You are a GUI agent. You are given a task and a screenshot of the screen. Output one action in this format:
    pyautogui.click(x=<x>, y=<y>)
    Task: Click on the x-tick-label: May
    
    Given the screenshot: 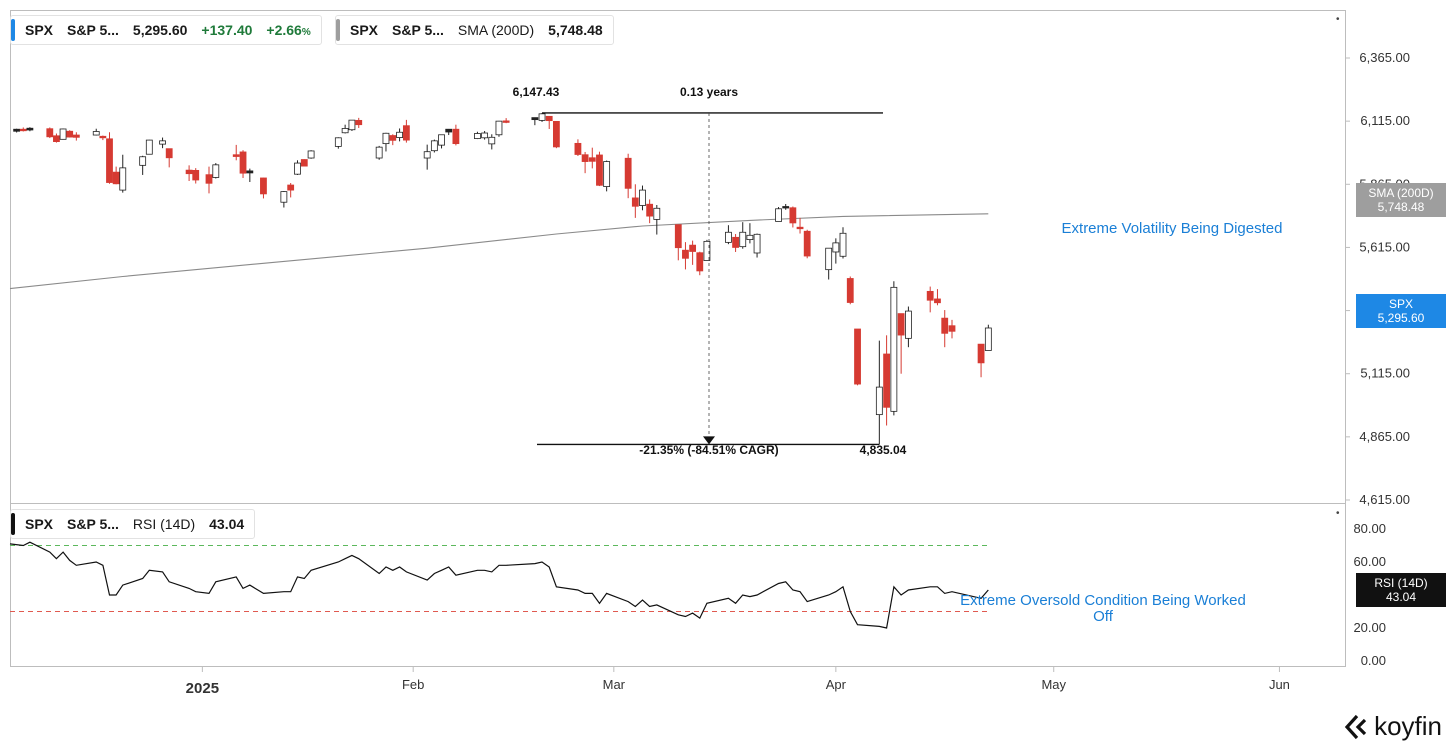 What is the action you would take?
    pyautogui.click(x=1053, y=684)
    